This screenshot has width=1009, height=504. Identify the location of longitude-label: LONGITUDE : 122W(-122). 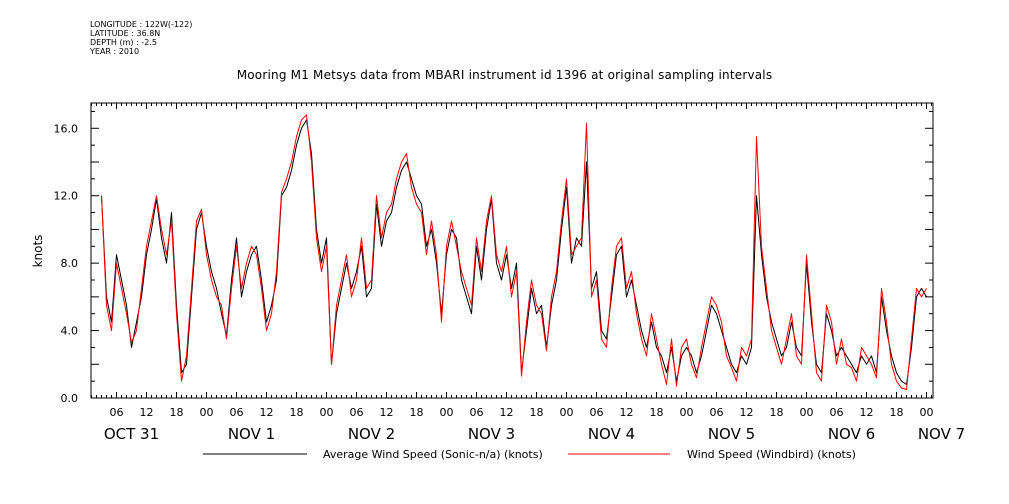
(141, 24).